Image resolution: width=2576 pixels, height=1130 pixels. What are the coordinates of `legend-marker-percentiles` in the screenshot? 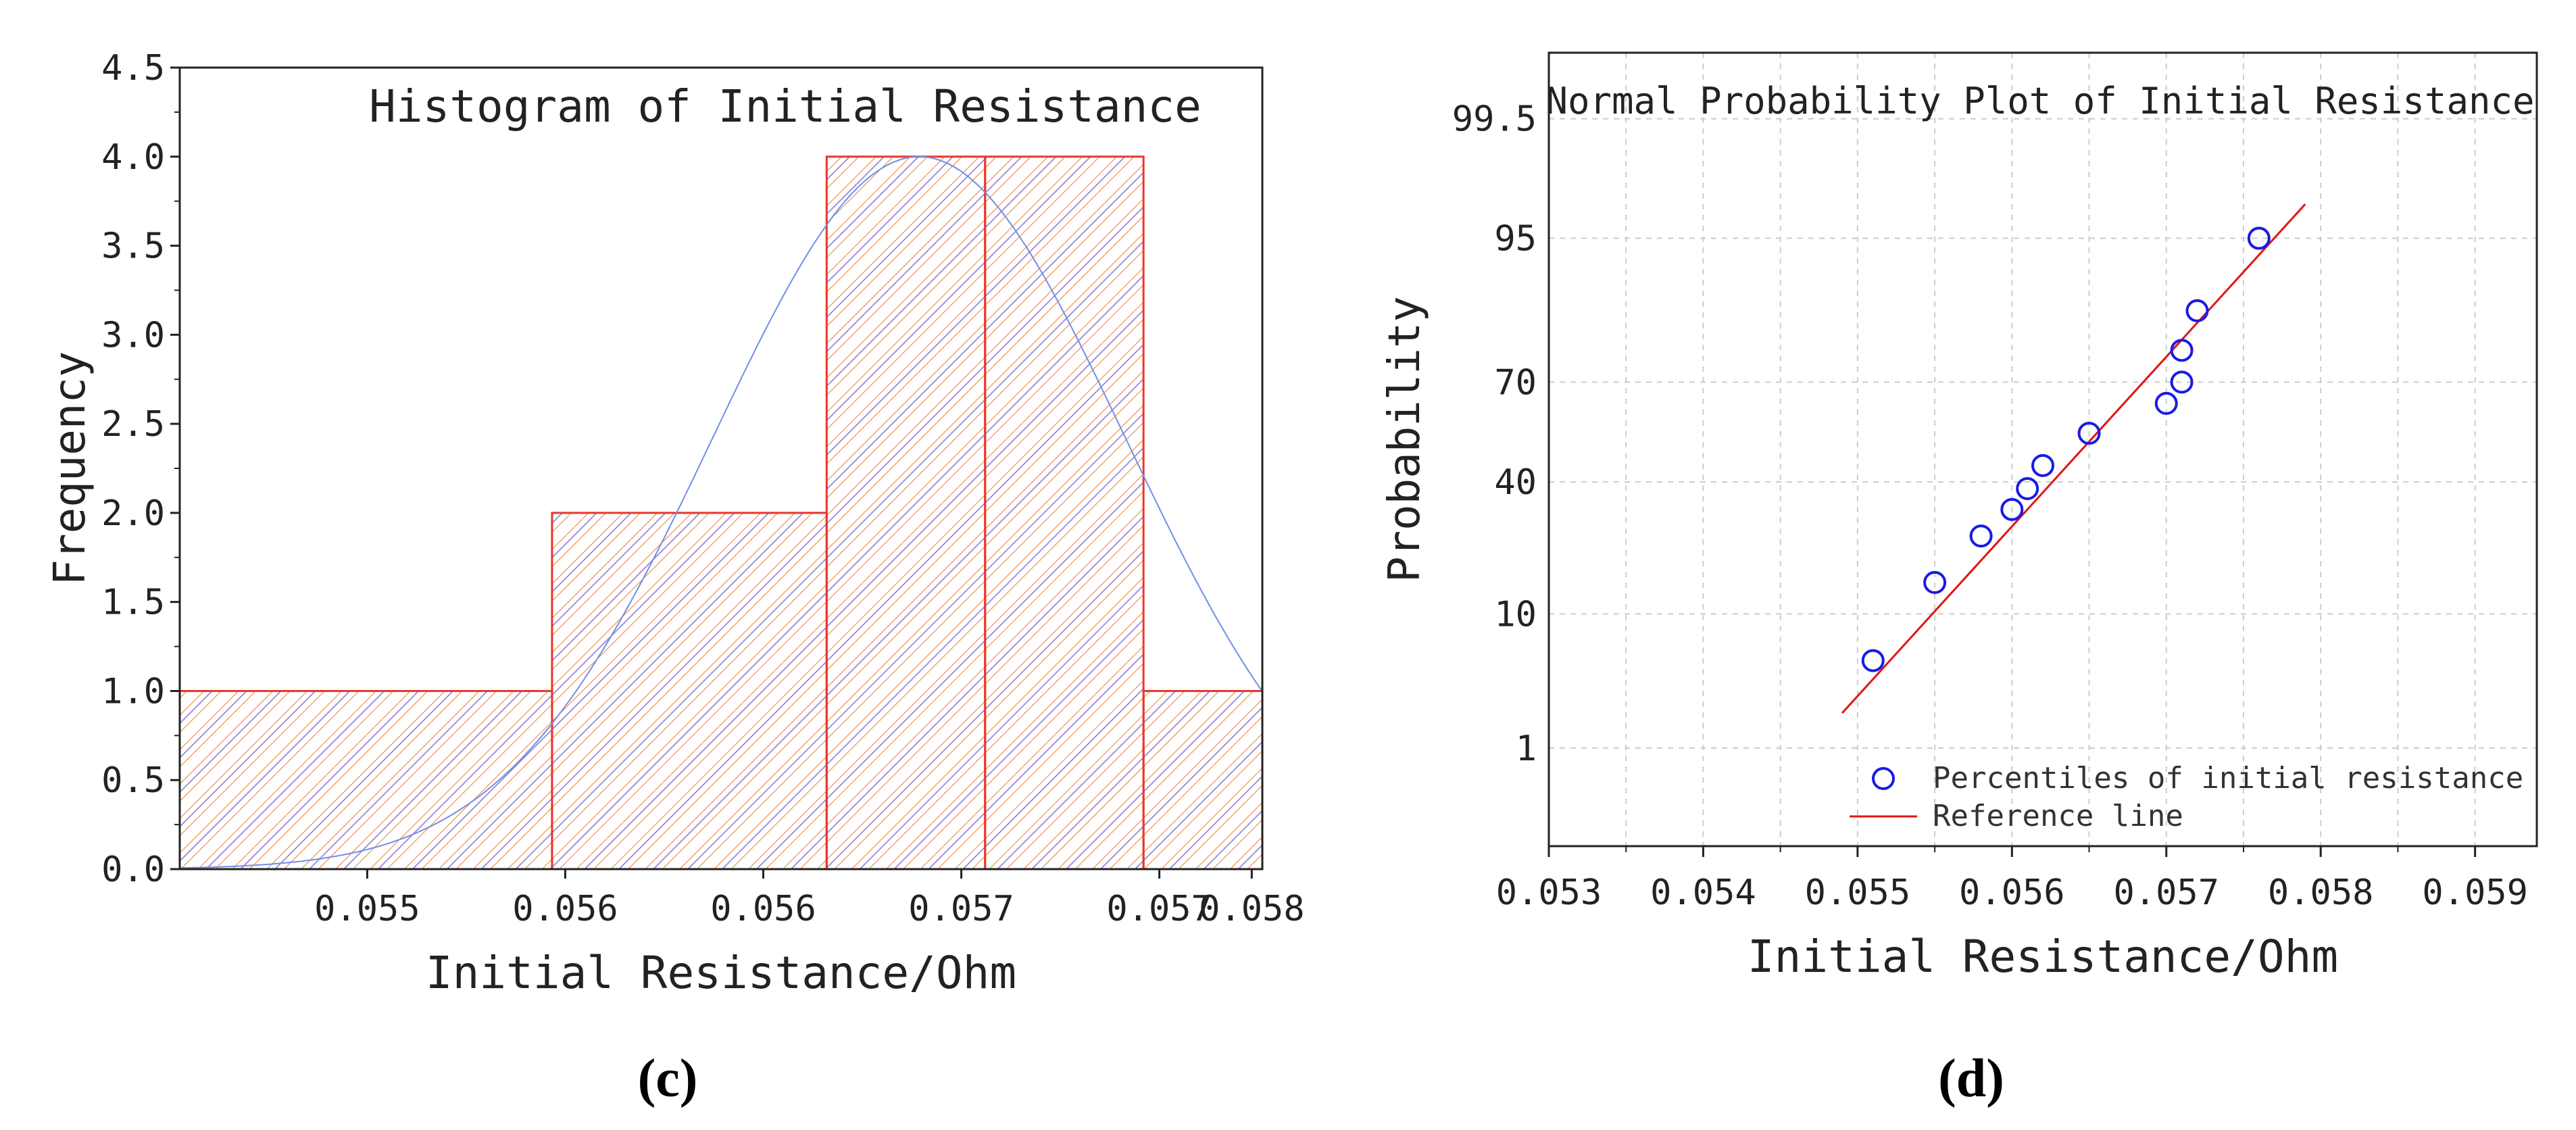 It's located at (1884, 778).